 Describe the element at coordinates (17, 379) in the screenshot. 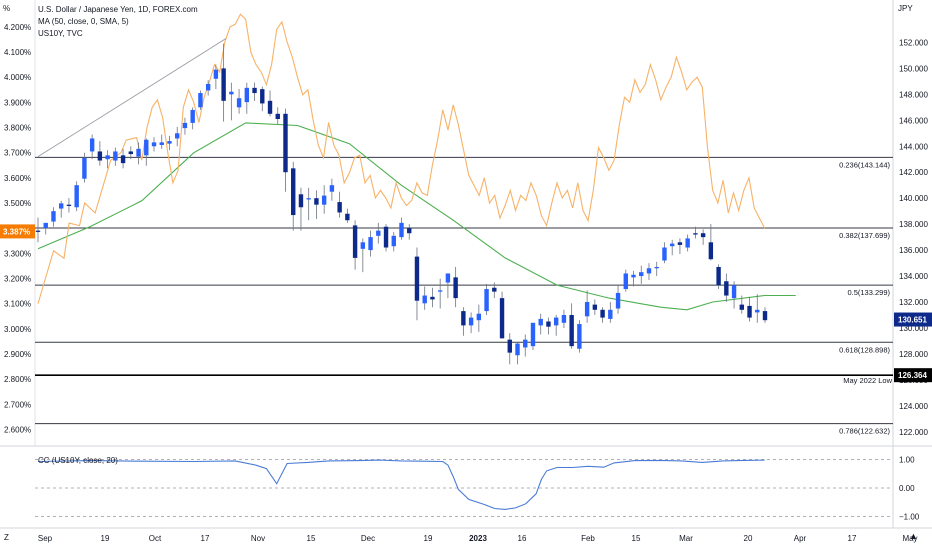

I see `left-tick-label: 2.800%` at that location.